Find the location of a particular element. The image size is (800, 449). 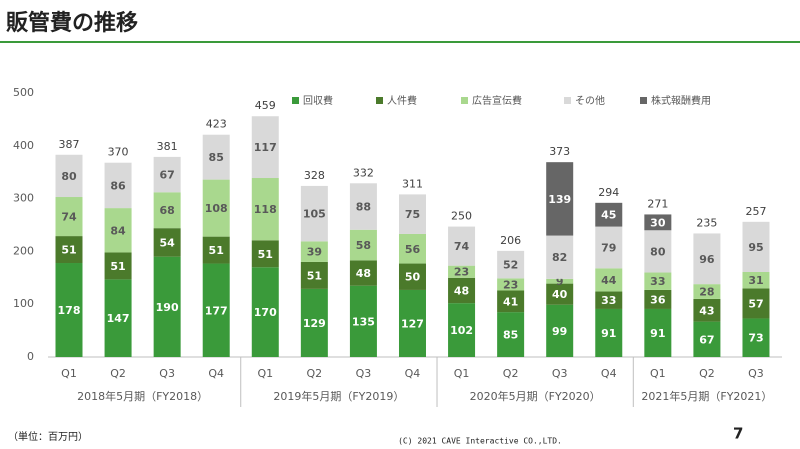

segment-label: 96 is located at coordinates (707, 259).